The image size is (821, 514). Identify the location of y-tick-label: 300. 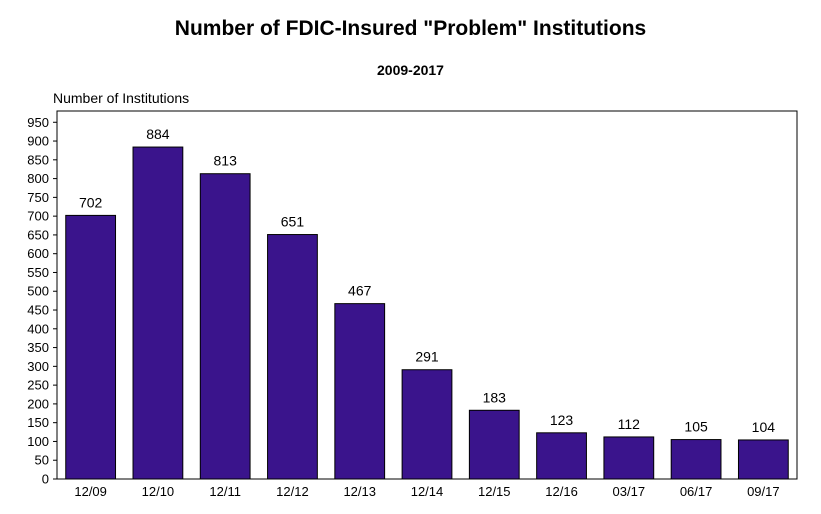
(38, 366).